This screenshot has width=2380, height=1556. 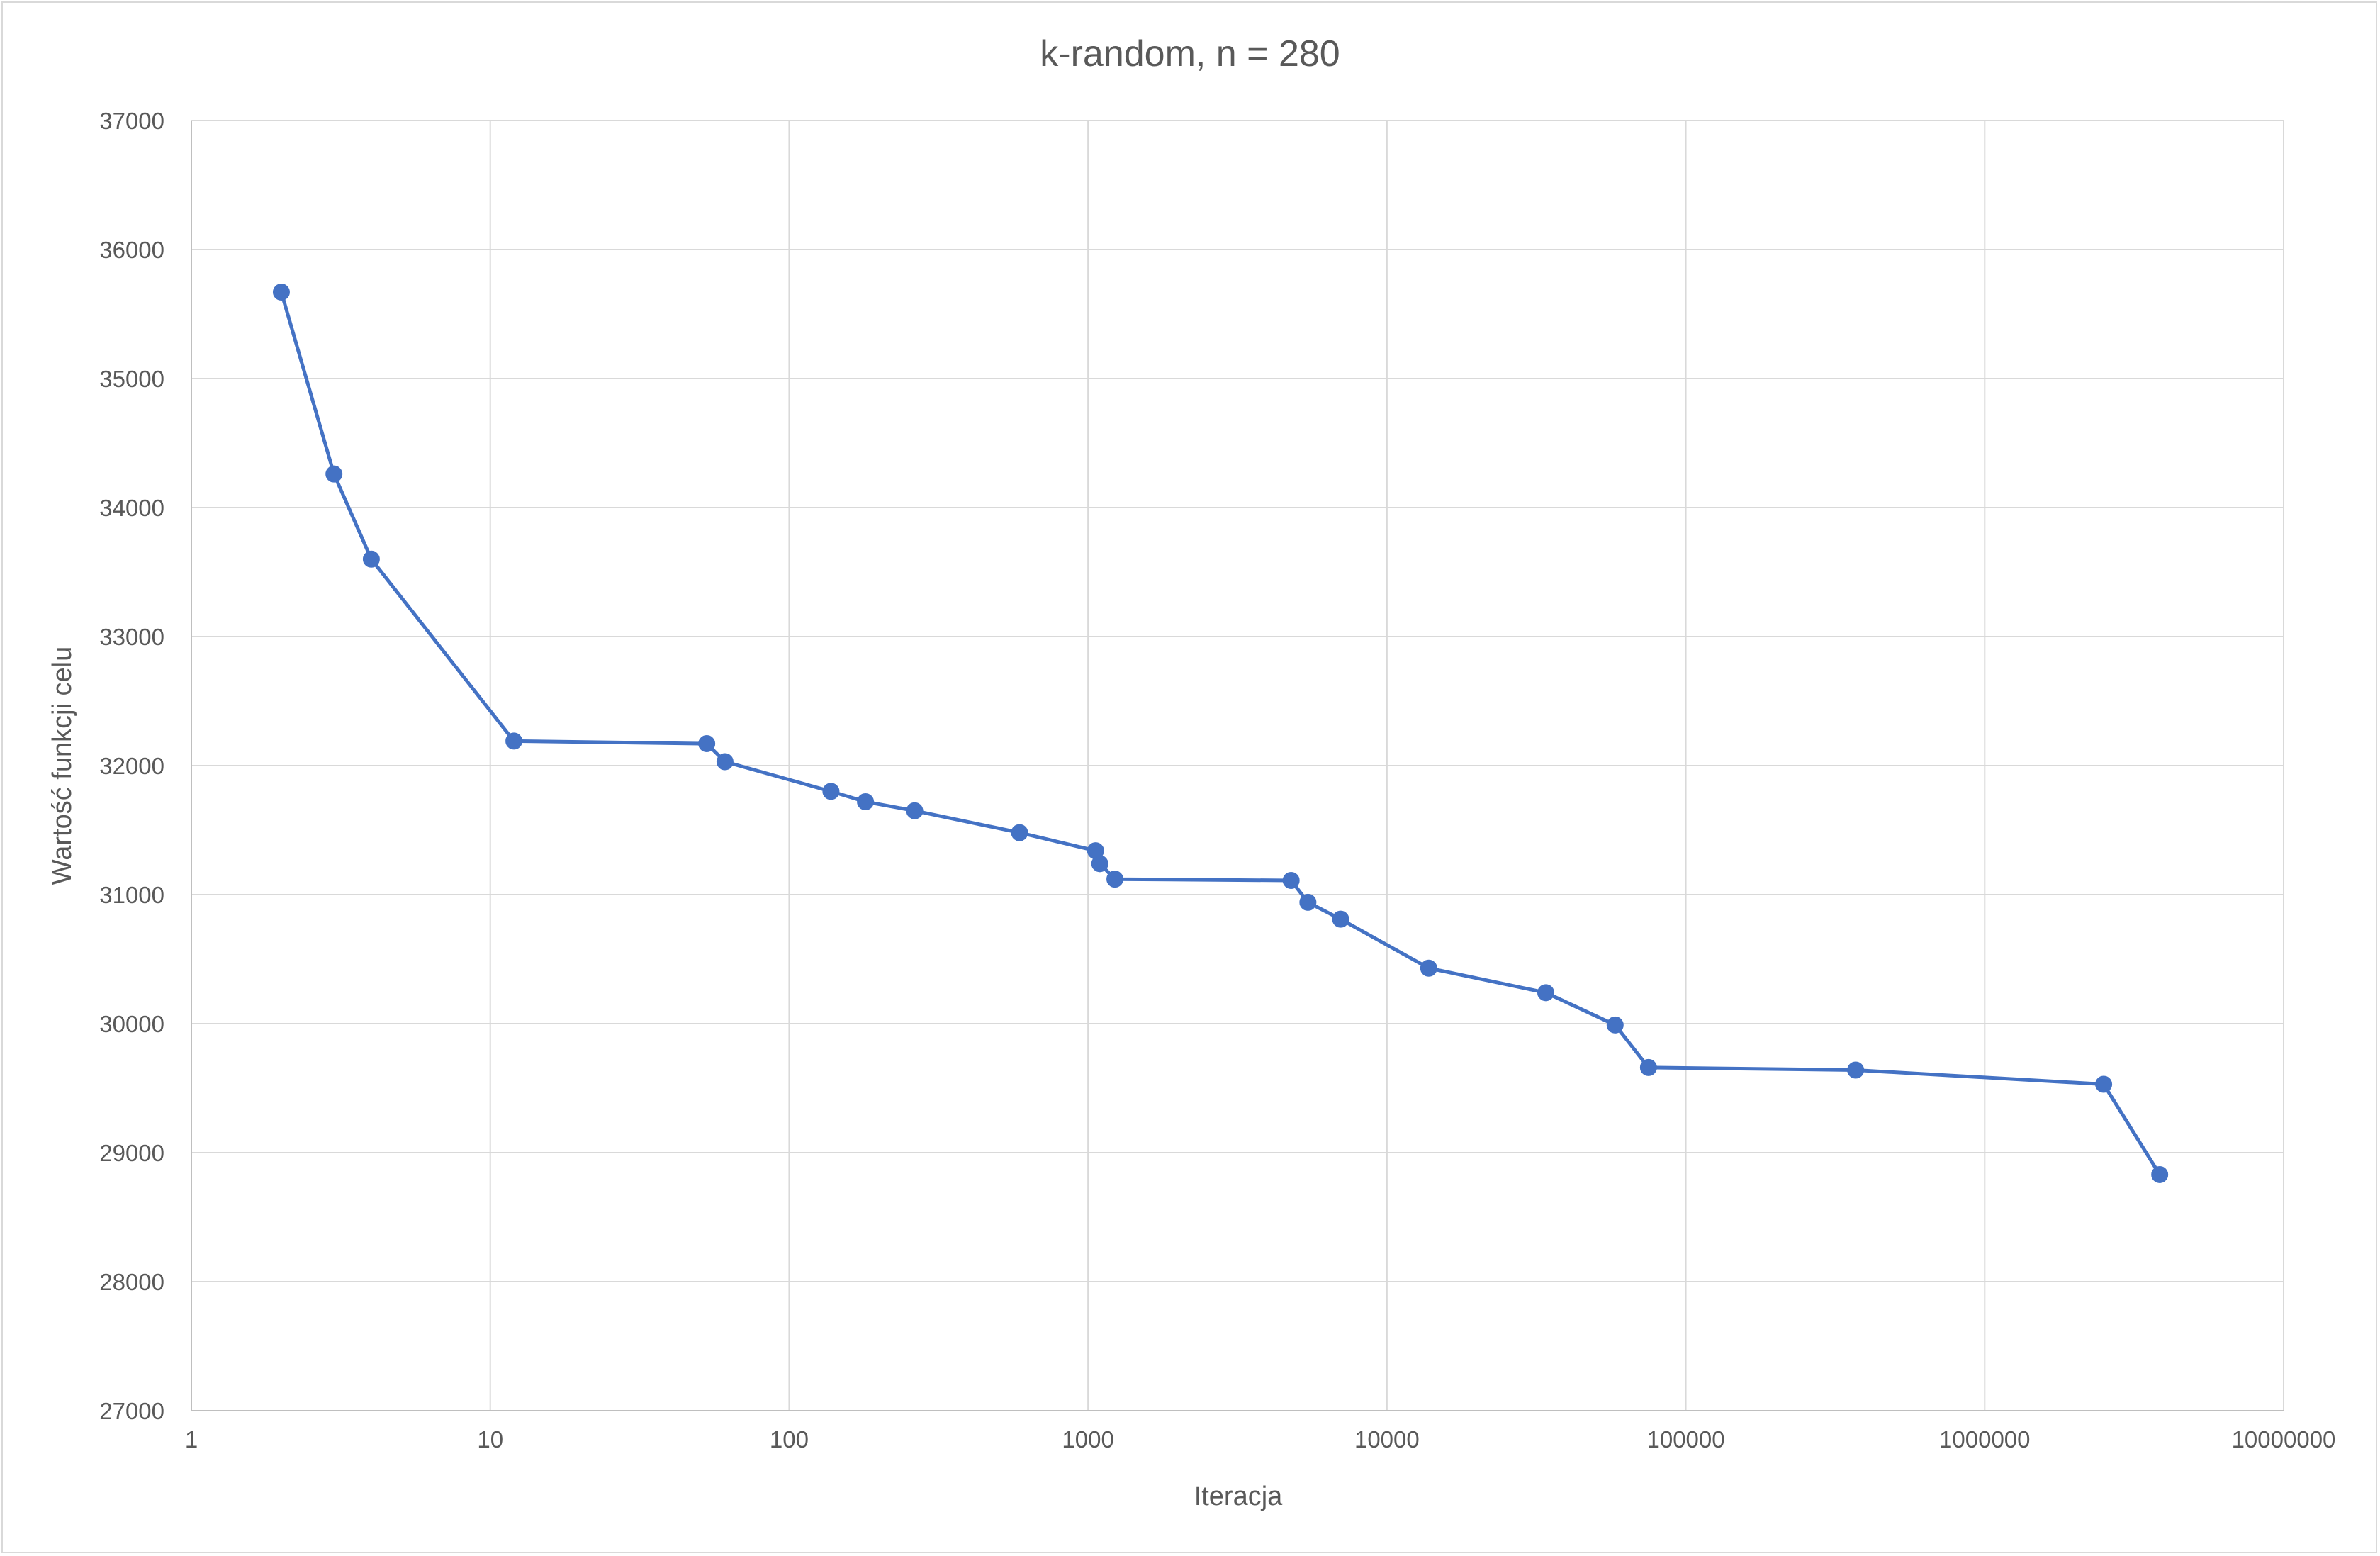 What do you see at coordinates (62, 766) in the screenshot?
I see `y-axis-title: Wartość funkcji celu` at bounding box center [62, 766].